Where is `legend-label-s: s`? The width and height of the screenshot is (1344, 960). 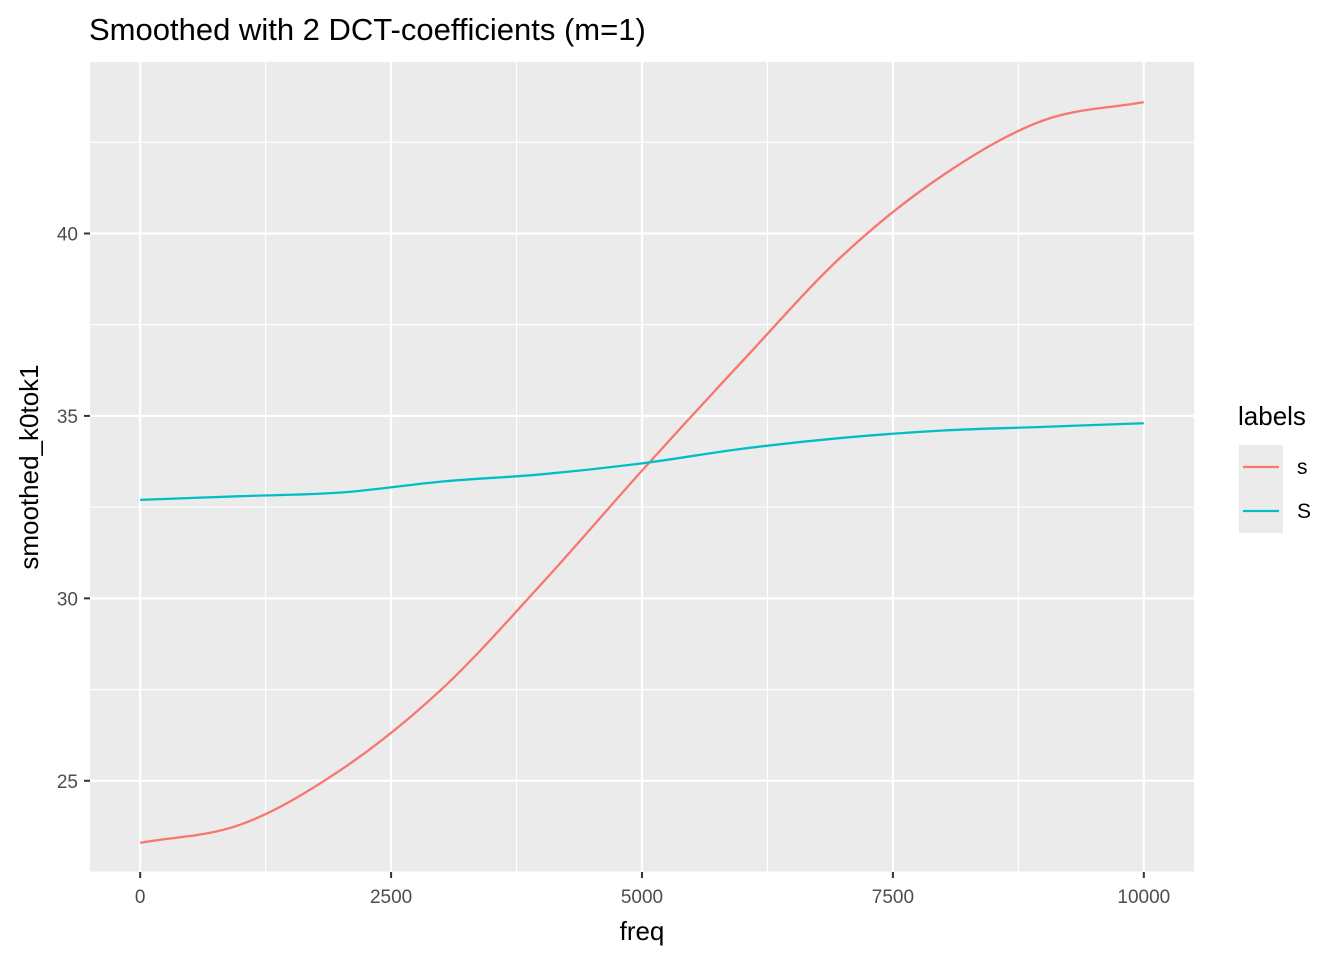
legend-label-s: s is located at coordinates (1302, 467).